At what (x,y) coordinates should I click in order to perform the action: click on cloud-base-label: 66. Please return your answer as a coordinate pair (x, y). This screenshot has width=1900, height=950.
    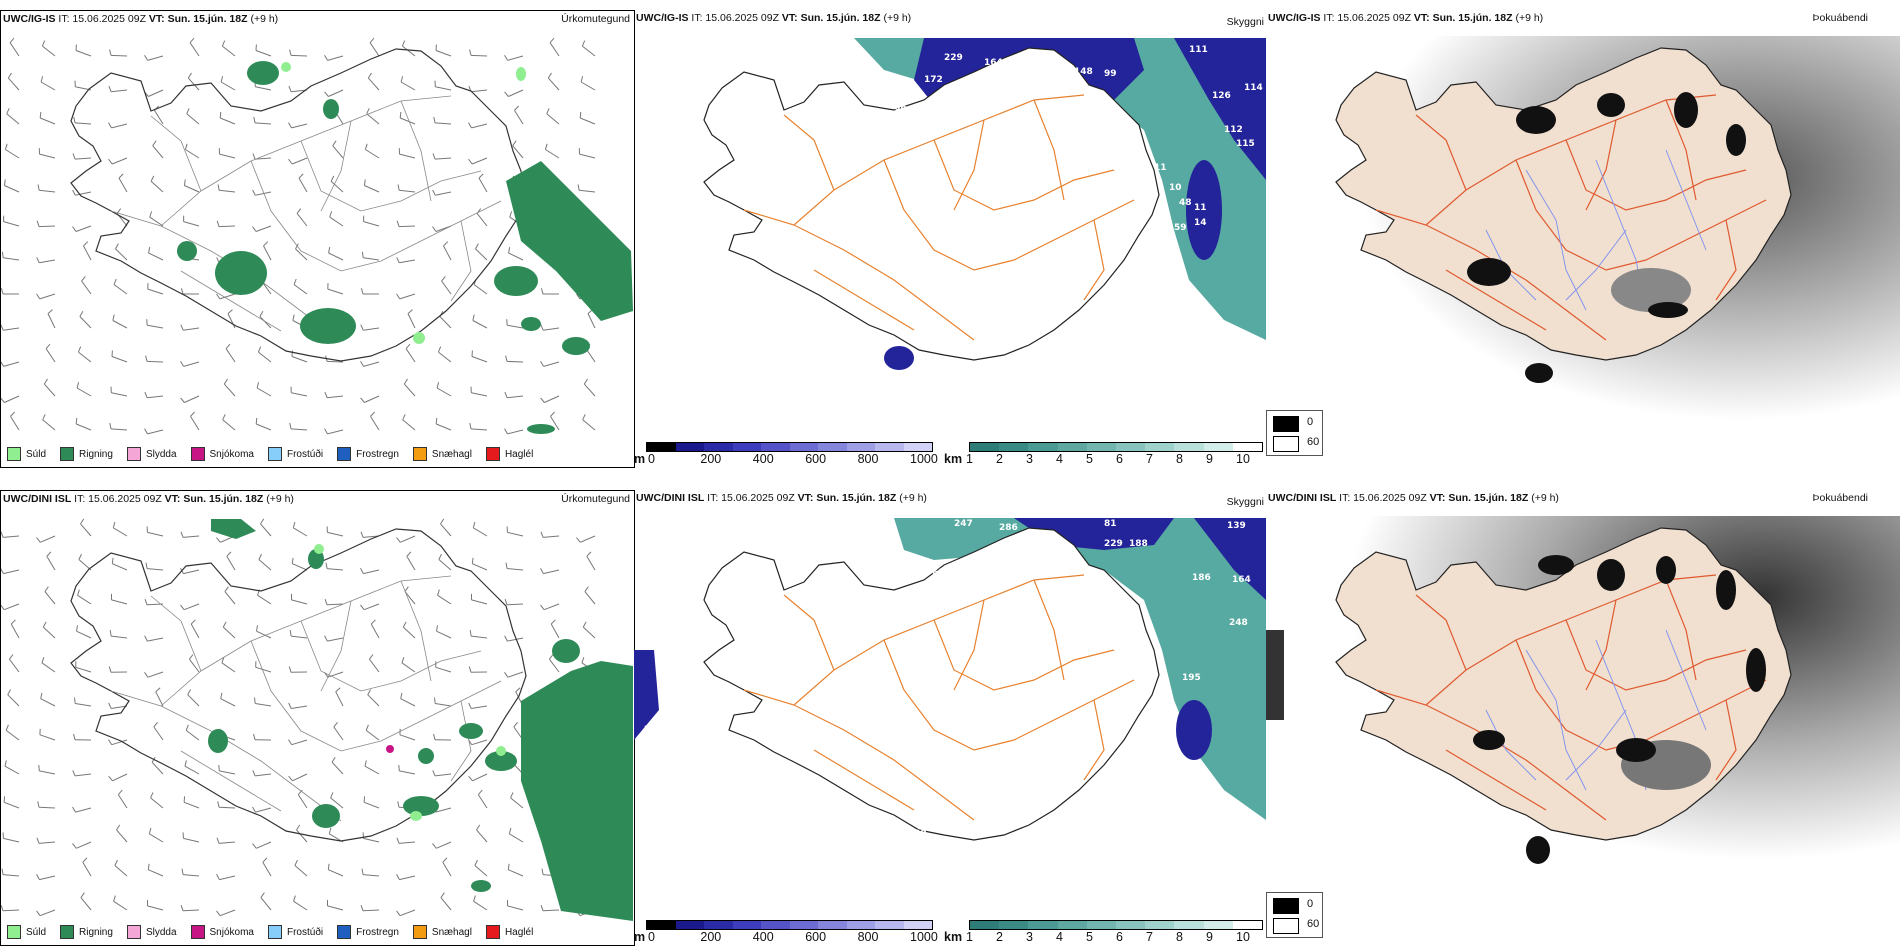
    Looking at the image, I should click on (940, 106).